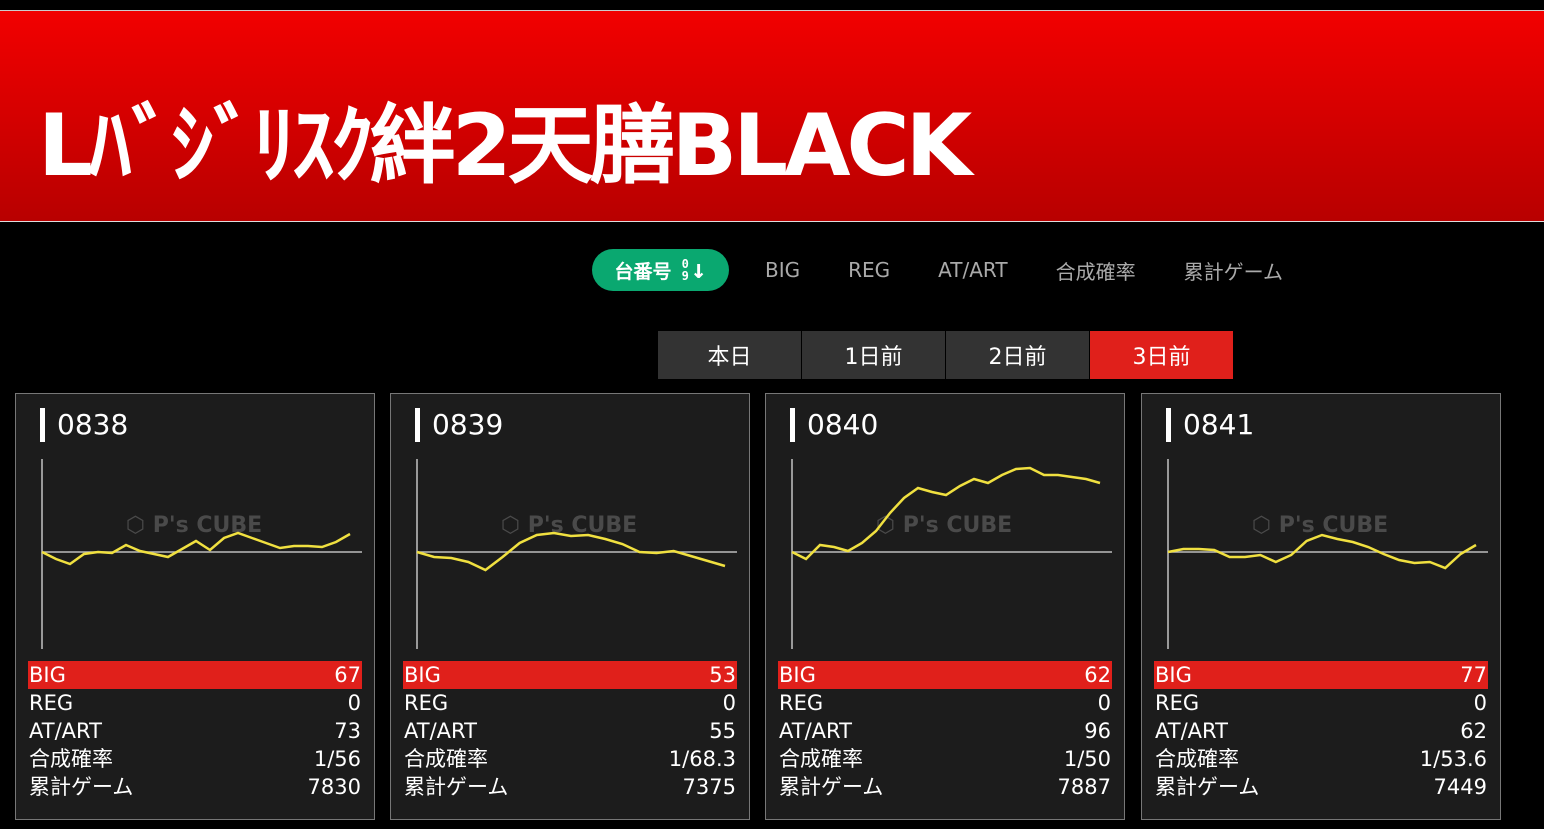  I want to click on tab-3-days-ago: 3日前, so click(1161, 355).